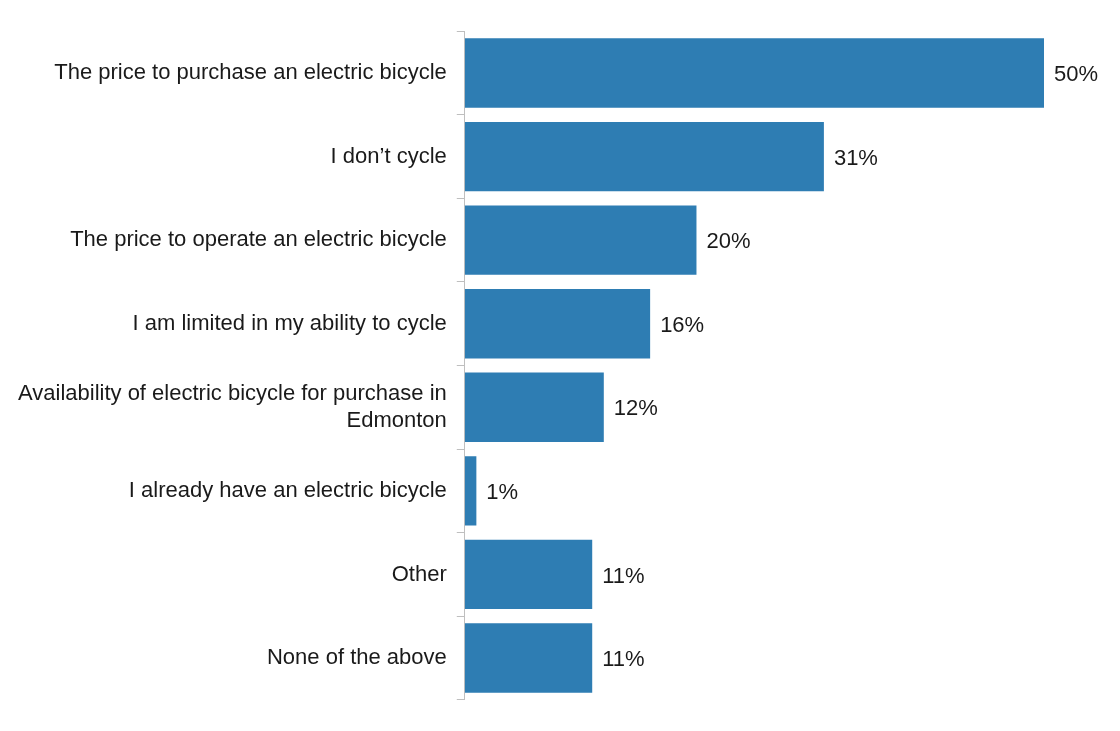 Image resolution: width=1120 pixels, height=731 pixels. Describe the element at coordinates (855, 157) in the screenshot. I see `data-label: 31%` at that location.